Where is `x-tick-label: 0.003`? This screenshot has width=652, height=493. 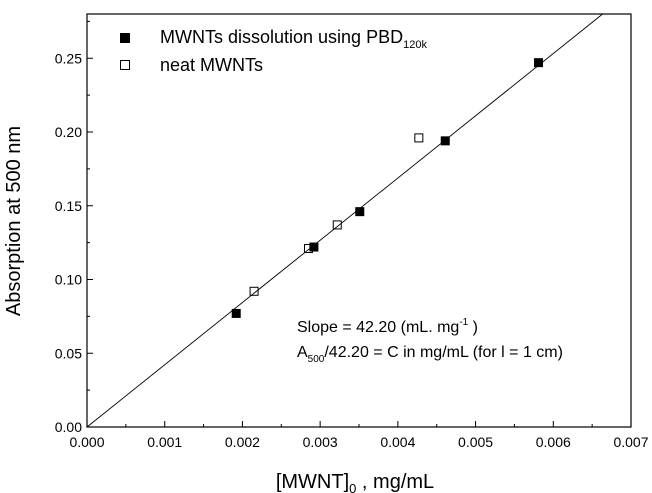
x-tick-label: 0.003 is located at coordinates (320, 442).